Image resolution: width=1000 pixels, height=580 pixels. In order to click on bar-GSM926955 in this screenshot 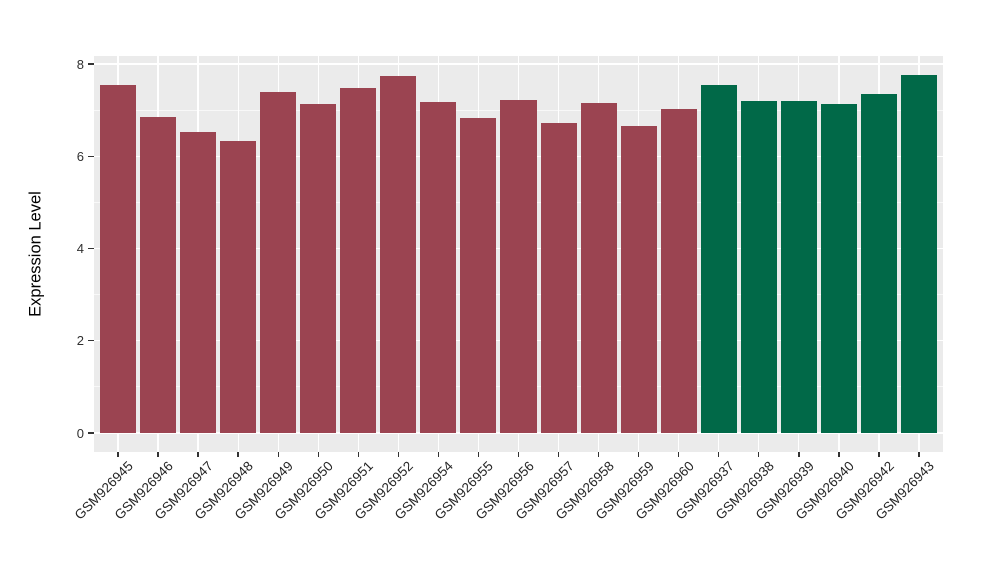, I will do `click(478, 275)`.